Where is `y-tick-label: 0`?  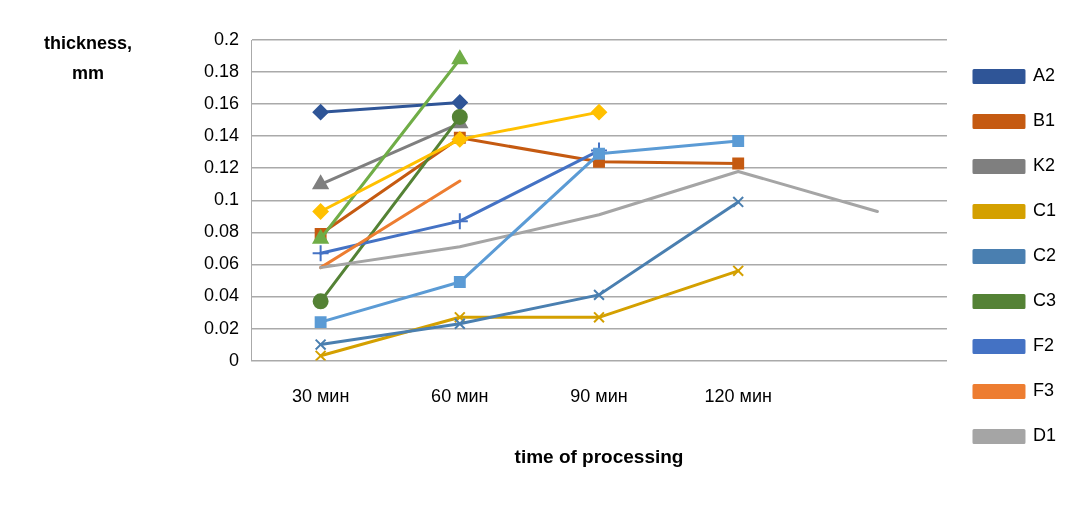 y-tick-label: 0 is located at coordinates (234, 359).